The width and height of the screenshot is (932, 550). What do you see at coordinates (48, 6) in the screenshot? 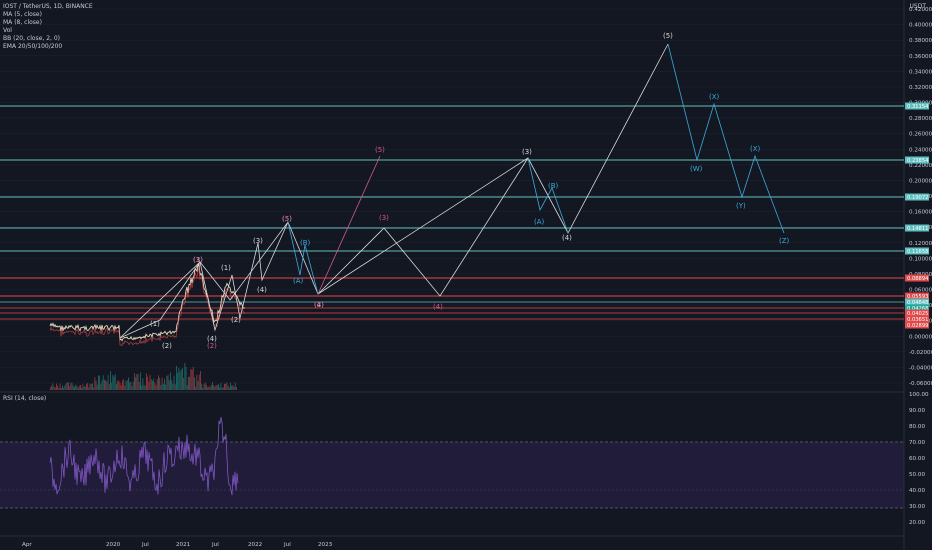
I see `chart-title: IOST / TetherUS, 1D, BINANCE` at bounding box center [48, 6].